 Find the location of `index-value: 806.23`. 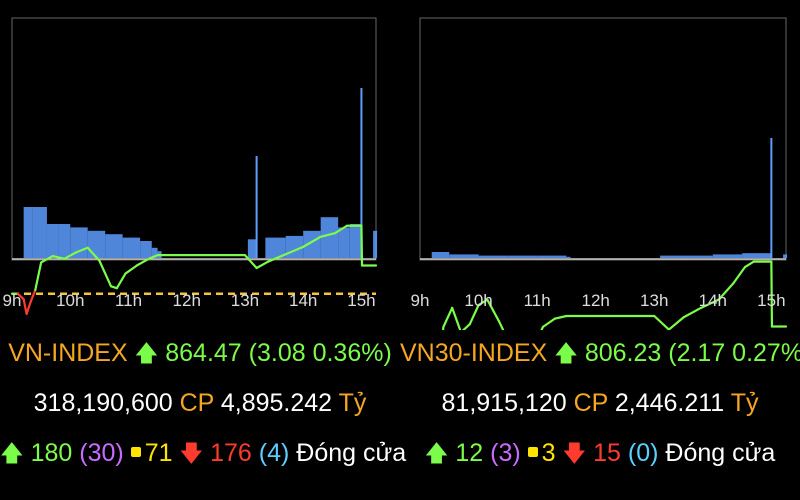

index-value: 806.23 is located at coordinates (623, 353).